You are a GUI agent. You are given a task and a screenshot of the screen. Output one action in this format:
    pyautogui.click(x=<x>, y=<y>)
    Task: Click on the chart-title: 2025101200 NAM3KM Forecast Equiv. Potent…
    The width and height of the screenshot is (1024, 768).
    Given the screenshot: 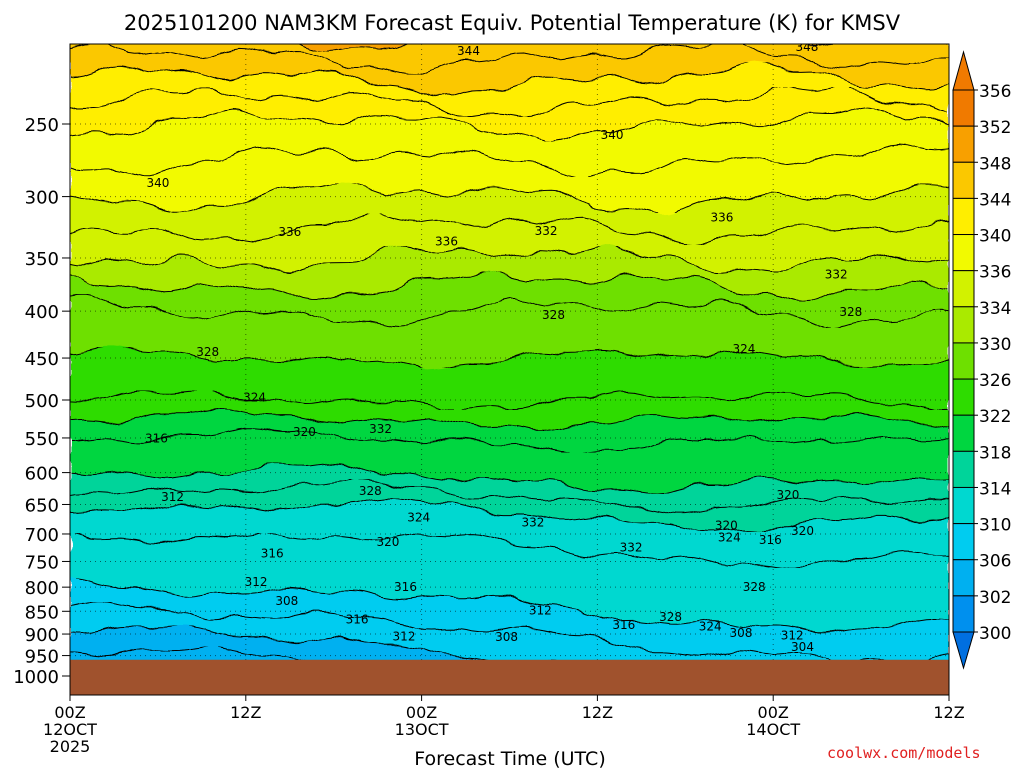 What is the action you would take?
    pyautogui.click(x=512, y=23)
    